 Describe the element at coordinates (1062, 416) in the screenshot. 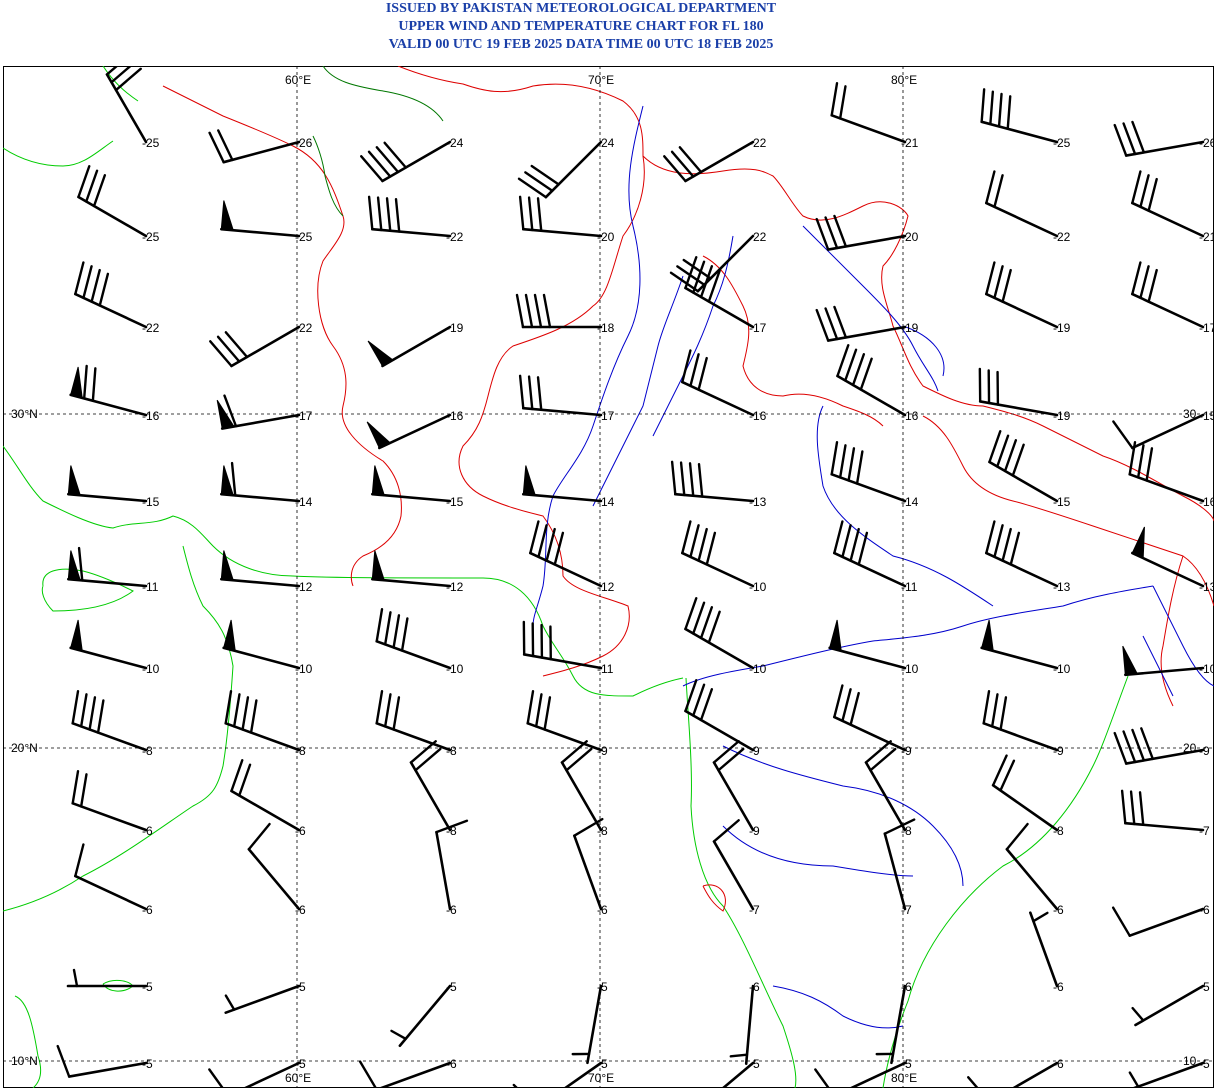

I see `temperature-label: -19` at that location.